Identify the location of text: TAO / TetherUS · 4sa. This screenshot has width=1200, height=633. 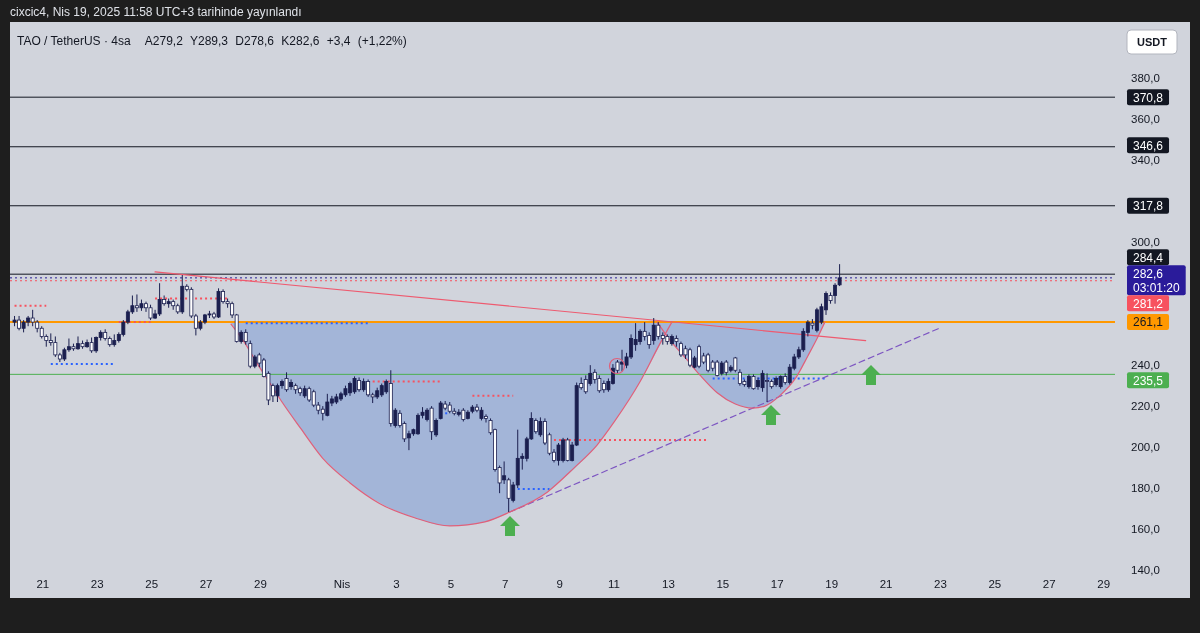
(74, 41).